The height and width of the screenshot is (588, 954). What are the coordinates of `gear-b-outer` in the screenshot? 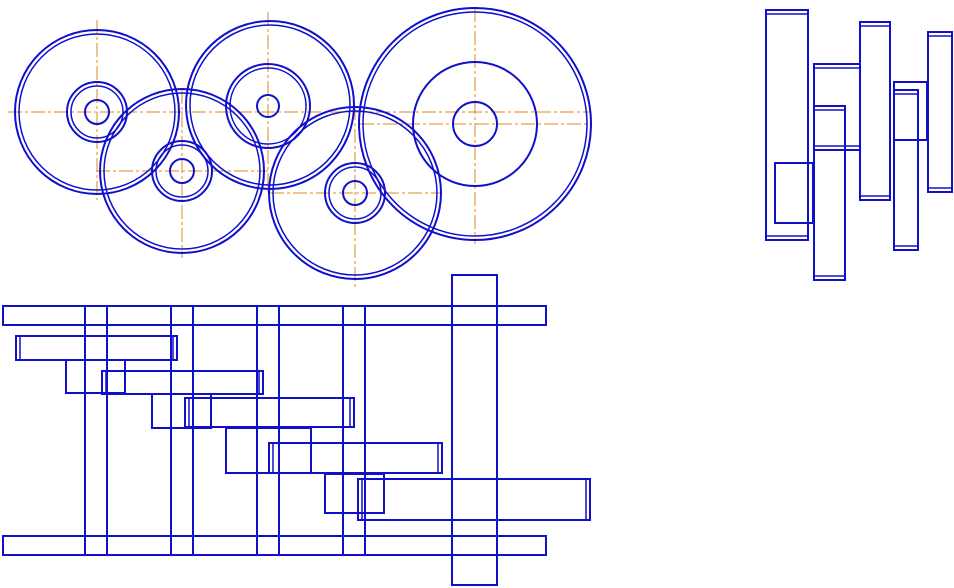 It's located at (182, 171).